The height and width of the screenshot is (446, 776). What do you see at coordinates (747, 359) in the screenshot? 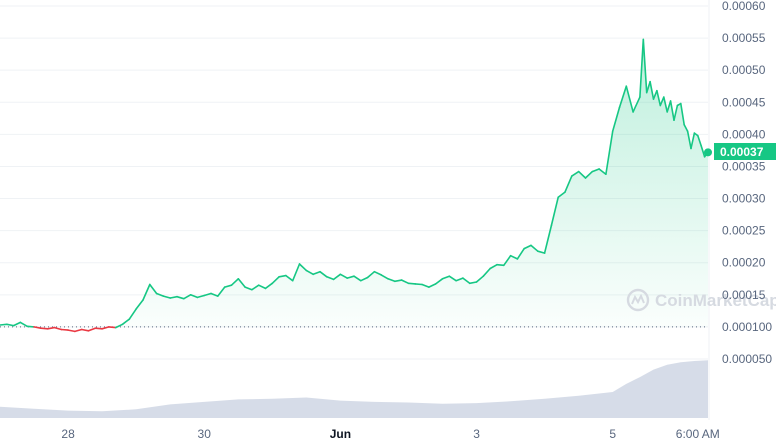
I see `y-tick-label: 0.000050` at bounding box center [747, 359].